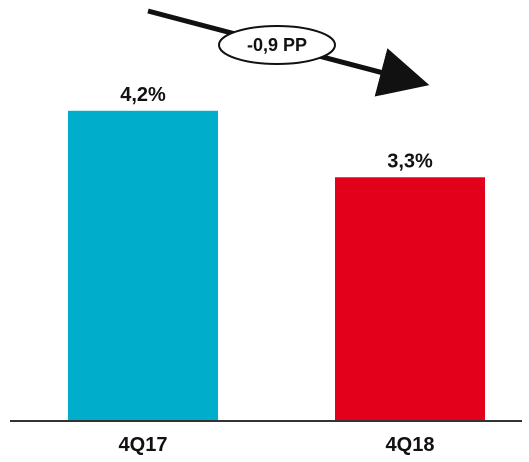  I want to click on change-annotation: -0,9 PP, so click(288, 52).